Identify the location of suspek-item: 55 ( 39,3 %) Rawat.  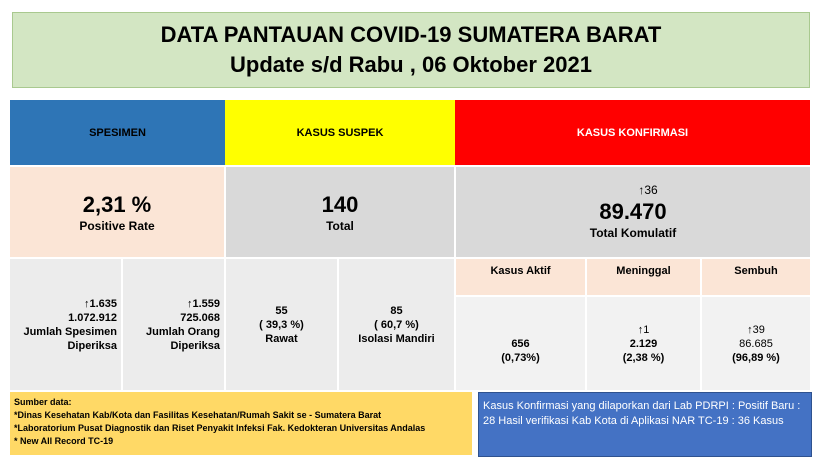
(281, 324).